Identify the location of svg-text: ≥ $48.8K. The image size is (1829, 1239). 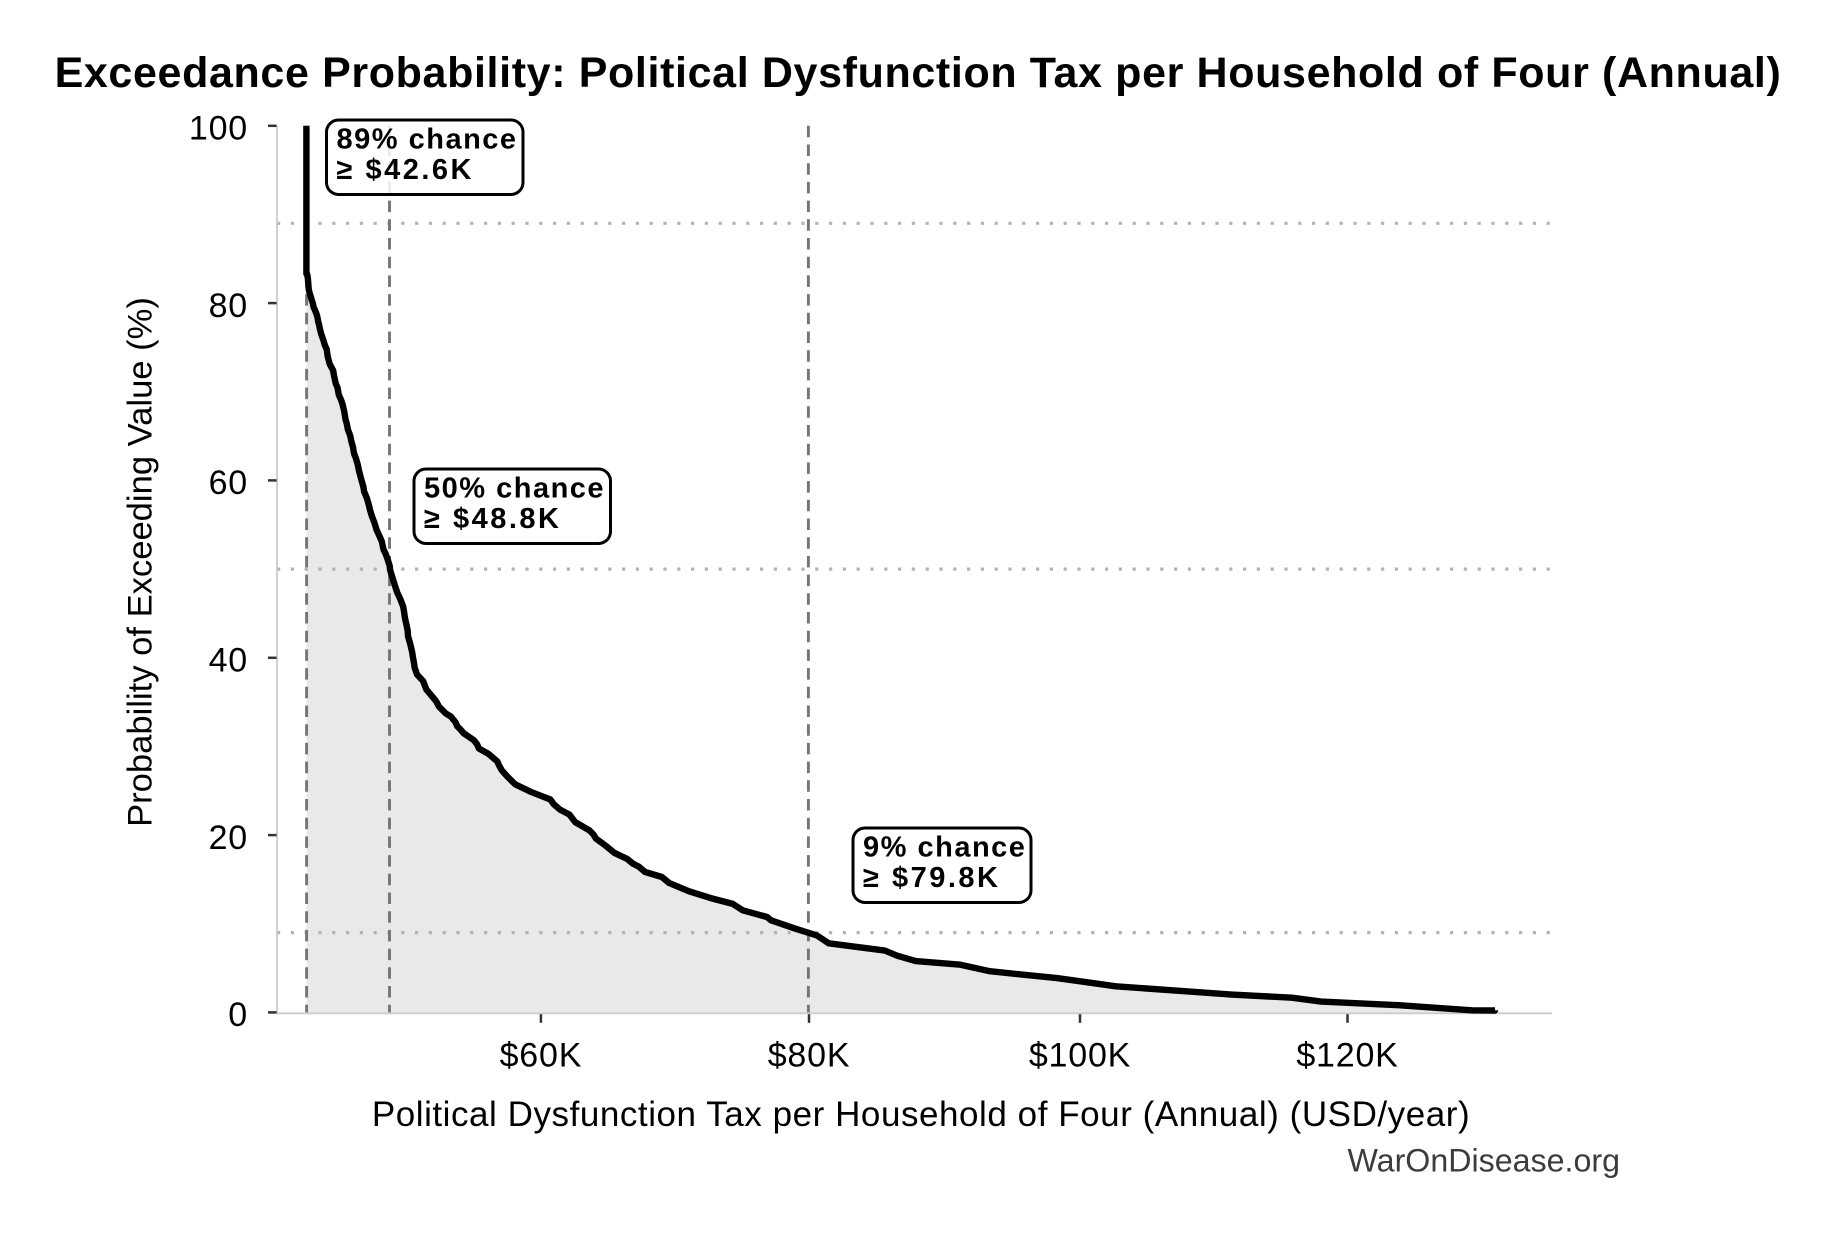
(493, 519).